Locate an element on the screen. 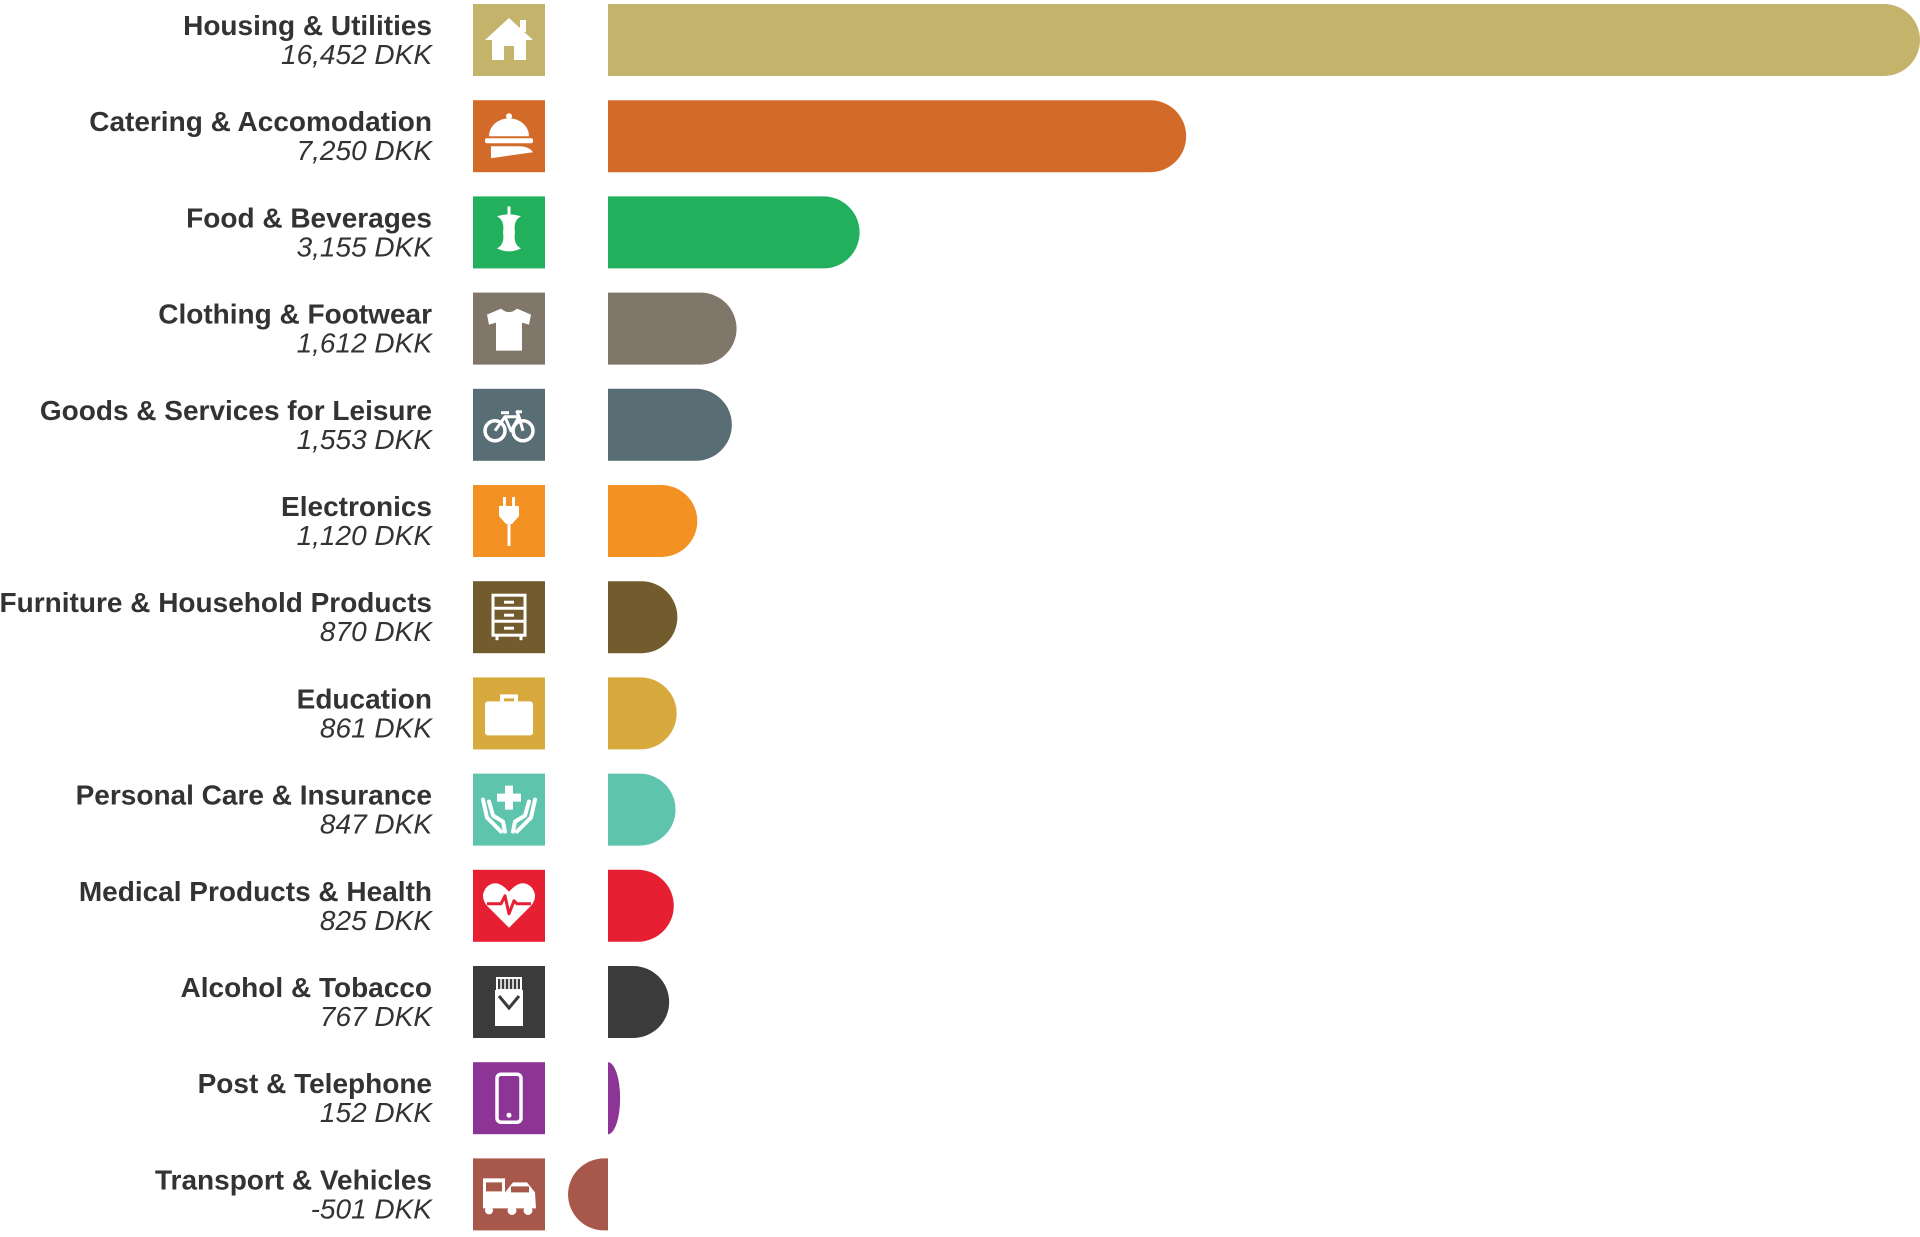 The image size is (1920, 1237). cabinet-icon is located at coordinates (509, 617).